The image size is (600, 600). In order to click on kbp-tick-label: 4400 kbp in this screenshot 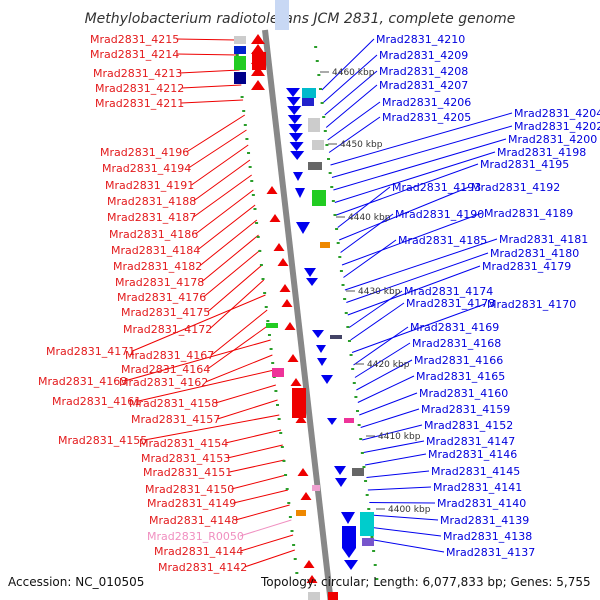, I will do `click(409, 510)`.